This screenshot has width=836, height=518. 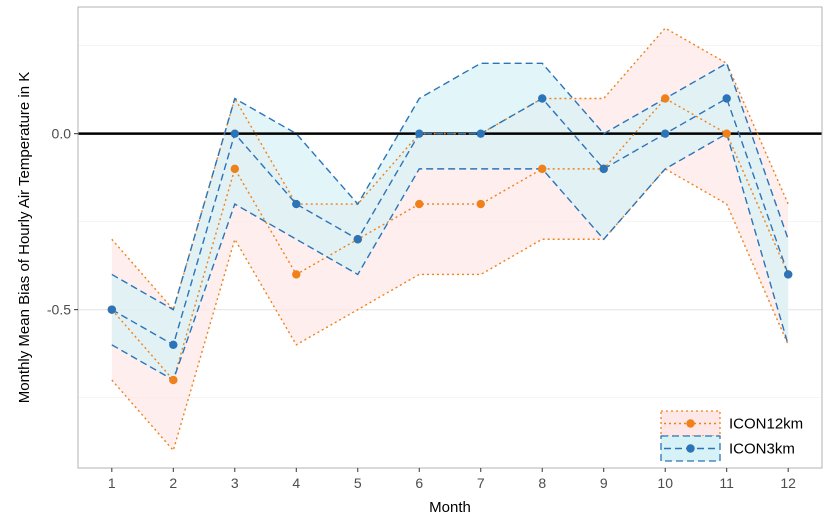 I want to click on x-tick-label: 2, so click(x=173, y=483).